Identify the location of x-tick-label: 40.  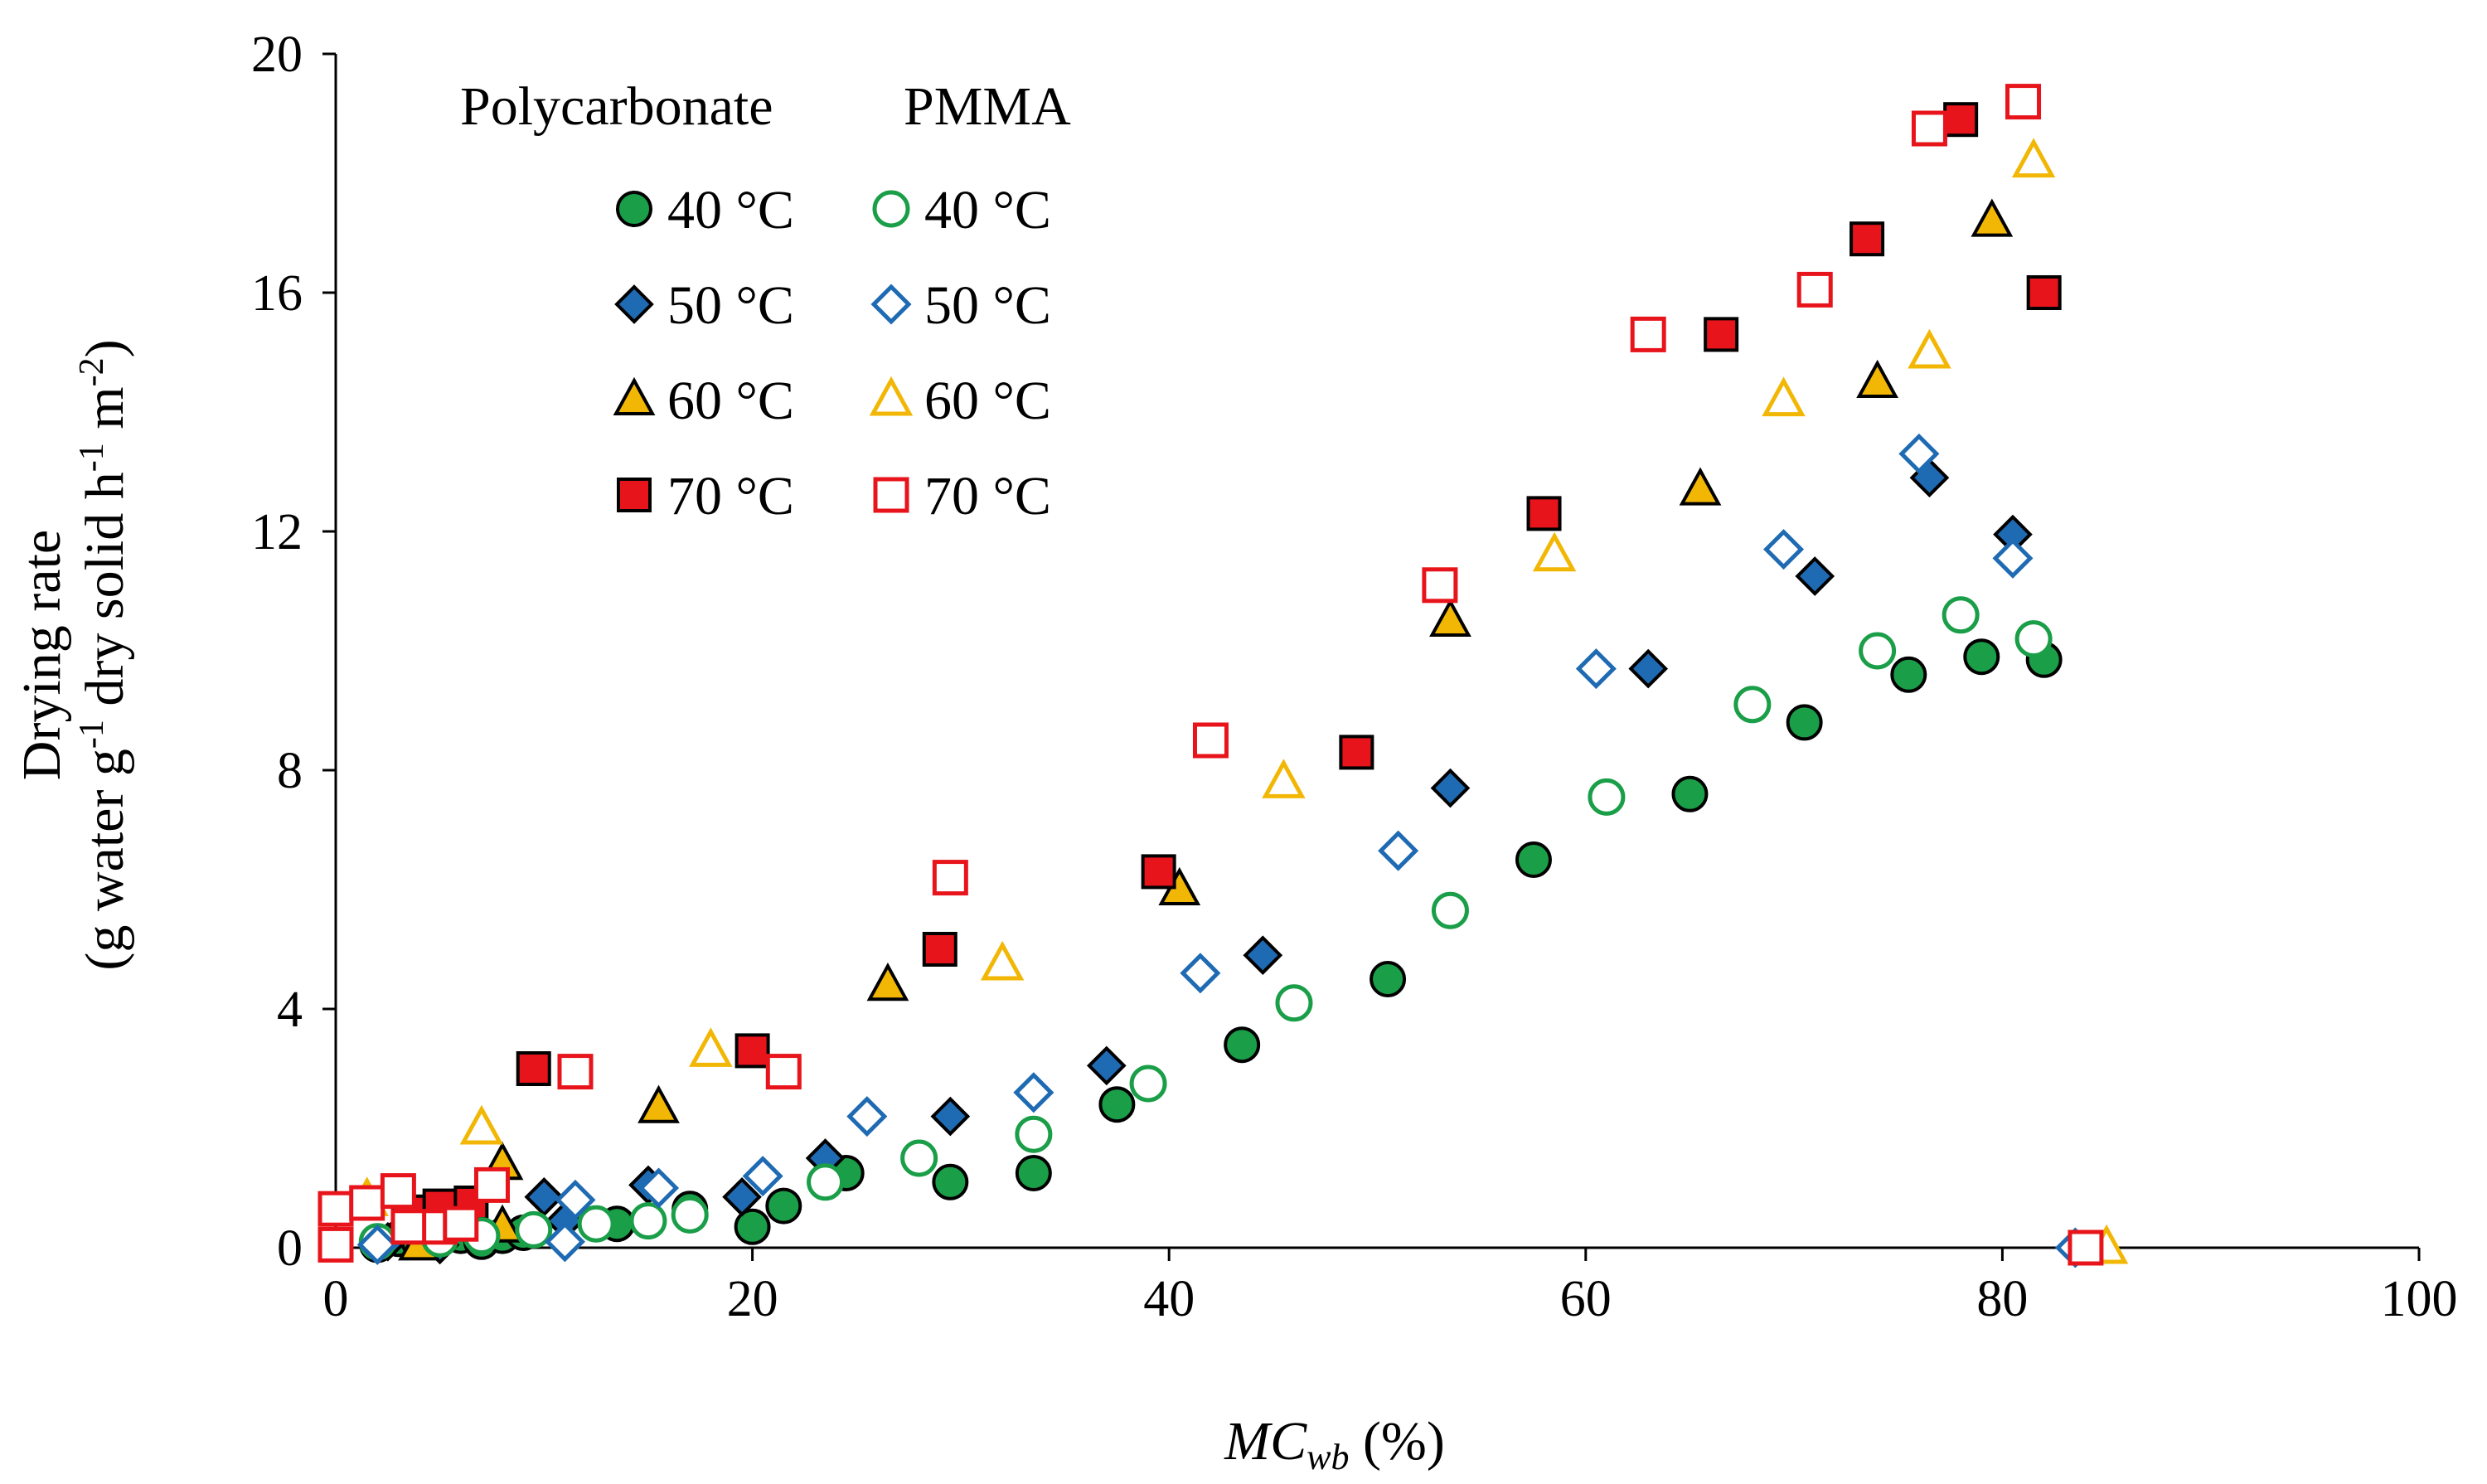
(1169, 1299).